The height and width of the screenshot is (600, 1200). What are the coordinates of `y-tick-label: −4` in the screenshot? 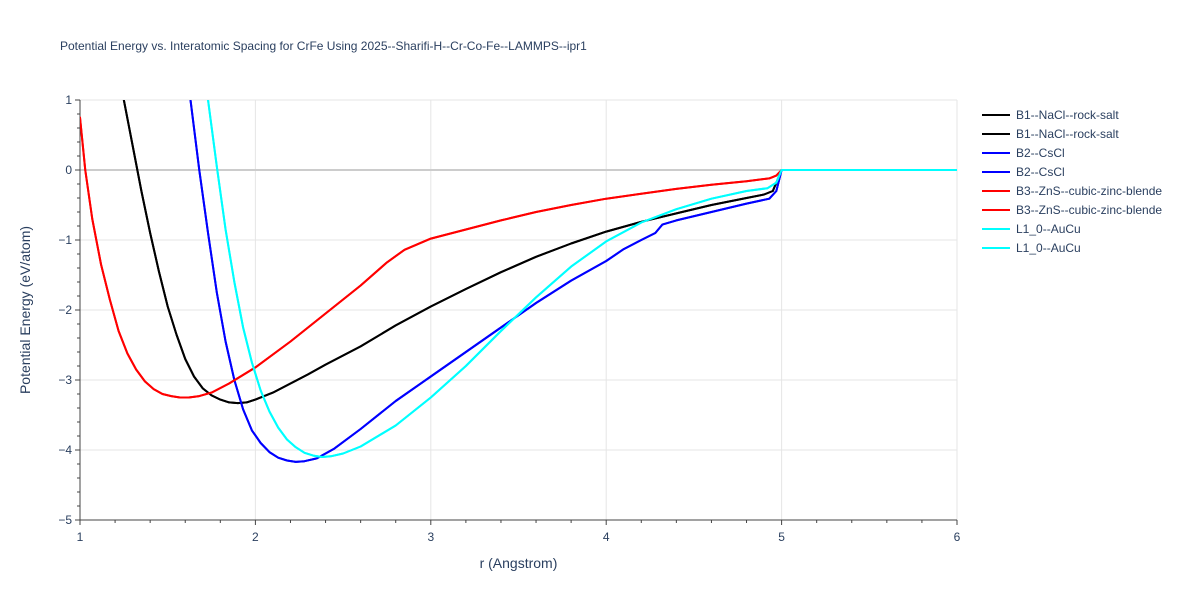 It's located at (65, 450).